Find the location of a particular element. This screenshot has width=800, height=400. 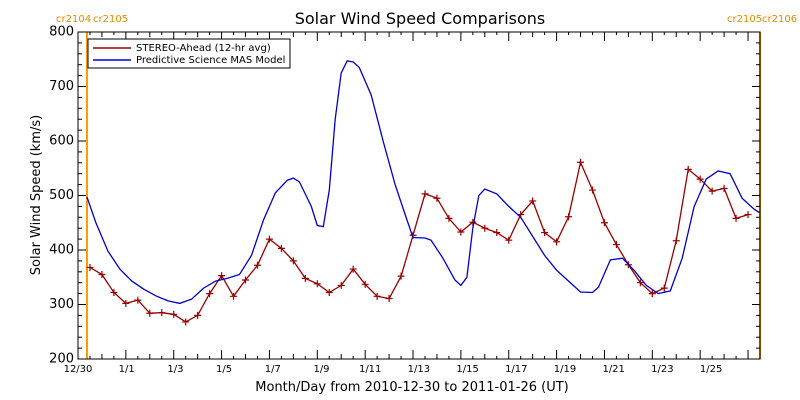

carrington-label-left-1: cr2104 is located at coordinates (73, 19).